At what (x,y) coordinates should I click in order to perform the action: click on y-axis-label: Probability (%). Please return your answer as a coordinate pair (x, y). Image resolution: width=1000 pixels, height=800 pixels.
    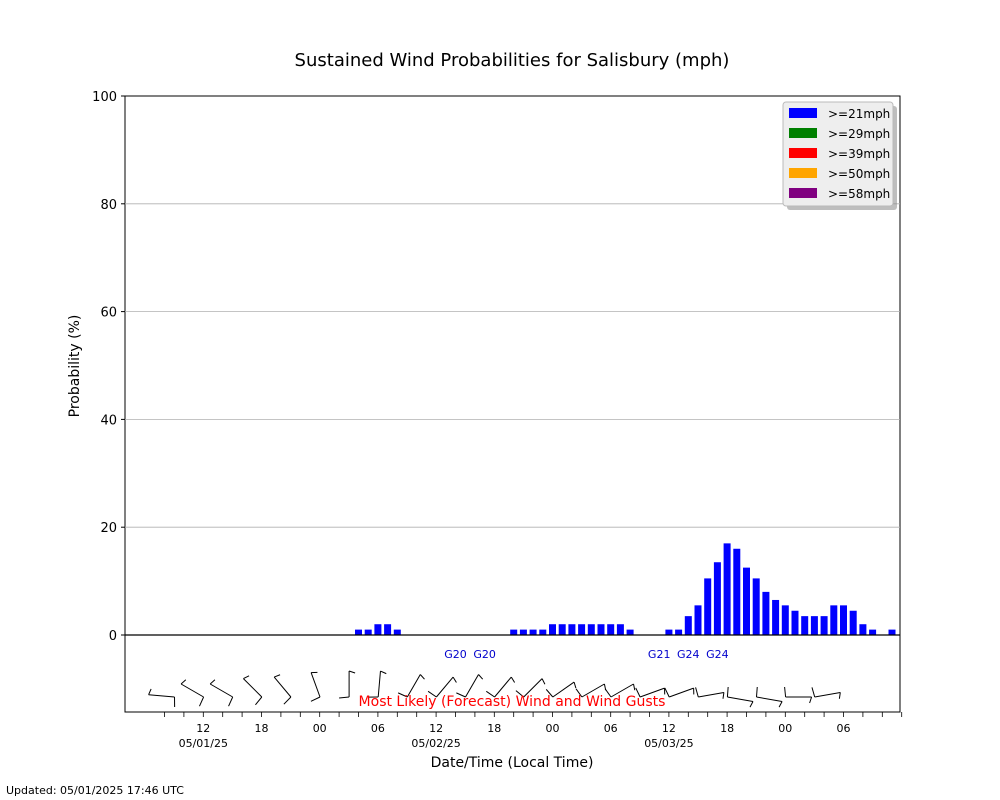
    Looking at the image, I should click on (75, 366).